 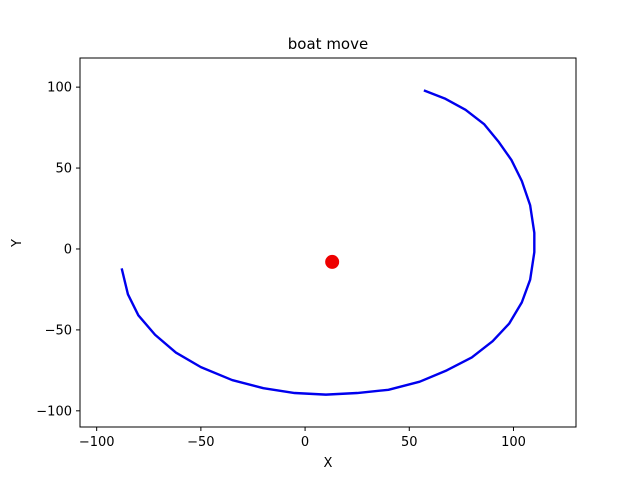 What do you see at coordinates (513, 442) in the screenshot?
I see `x-tick-label: 100` at bounding box center [513, 442].